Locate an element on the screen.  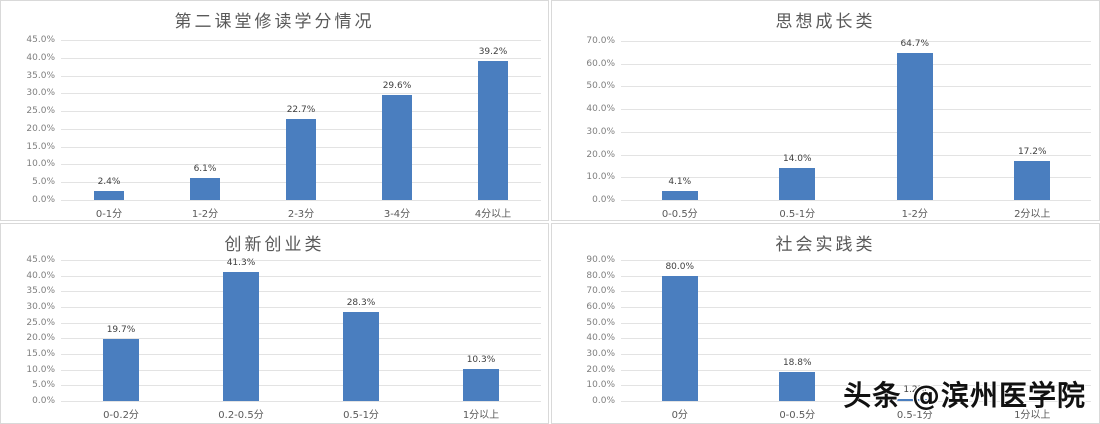
y-tick-label: 40.0% is located at coordinates (40, 275).